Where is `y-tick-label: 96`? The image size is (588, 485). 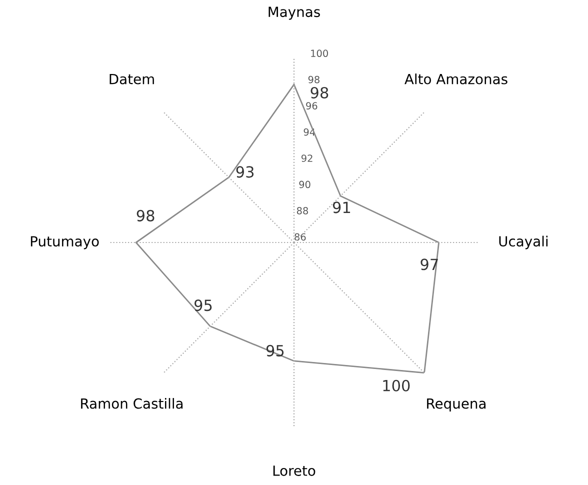 y-tick-label: 96 is located at coordinates (312, 106).